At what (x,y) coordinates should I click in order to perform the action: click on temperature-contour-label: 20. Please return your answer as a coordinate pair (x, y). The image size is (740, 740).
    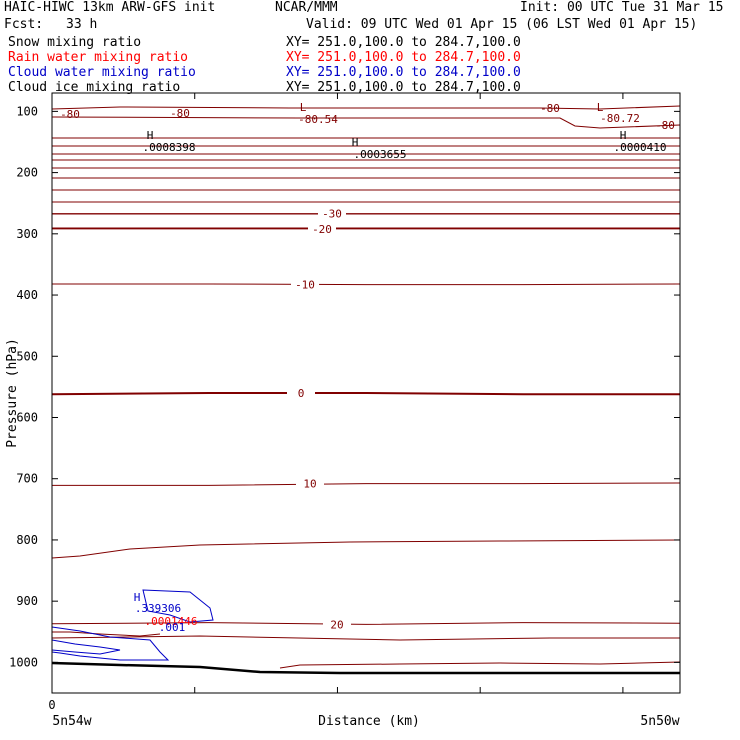
    Looking at the image, I should click on (336, 624).